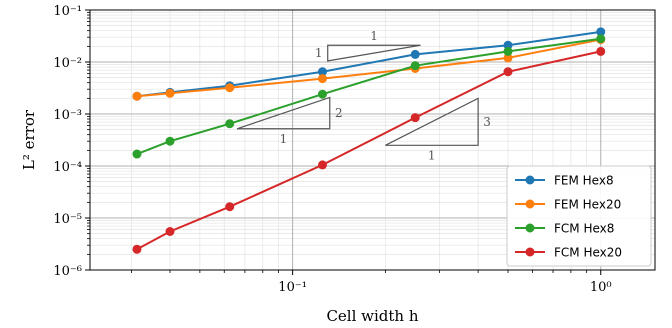 The width and height of the screenshot is (672, 328). I want to click on legend-label: FCM Hex20, so click(588, 253).